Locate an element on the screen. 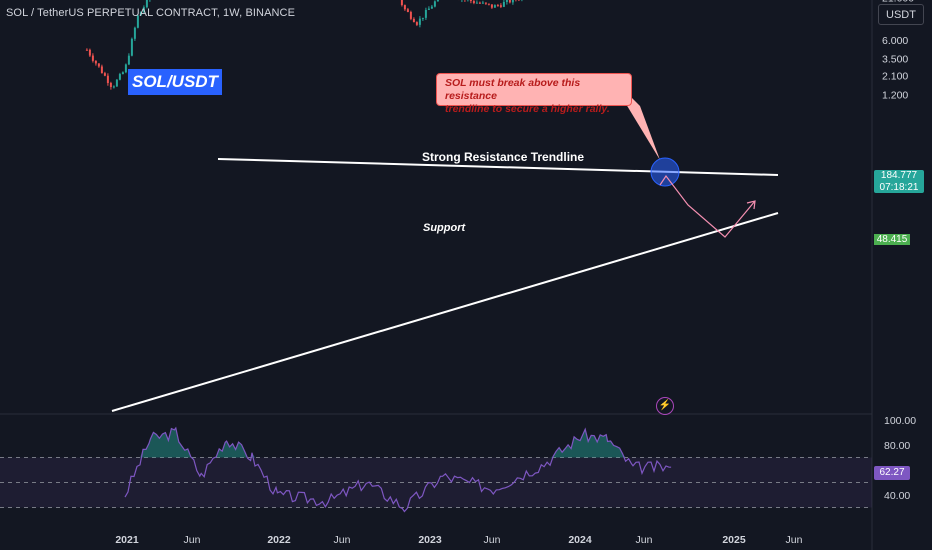 This screenshot has width=932, height=550. rsi-tick-label: 40.00 is located at coordinates (897, 496).